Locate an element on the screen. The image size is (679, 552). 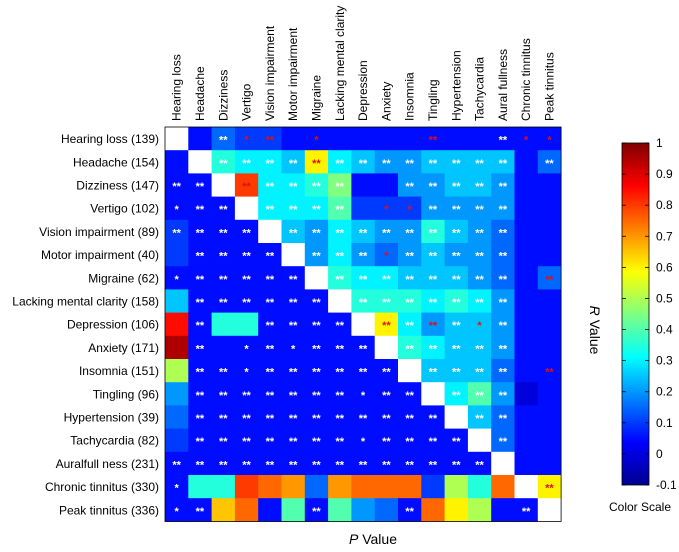
significance-mark-13-12: ** is located at coordinates (456, 442).